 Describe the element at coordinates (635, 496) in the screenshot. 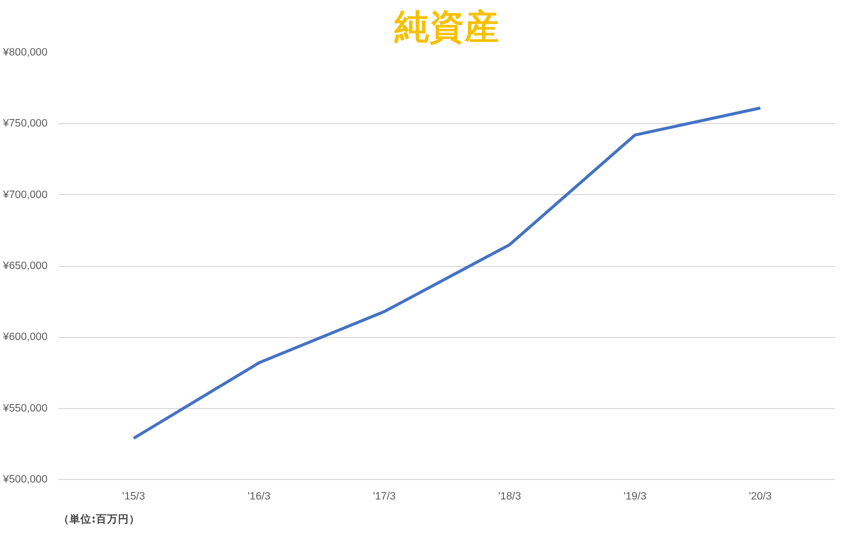

I see `x-tick-label: '19/3` at that location.